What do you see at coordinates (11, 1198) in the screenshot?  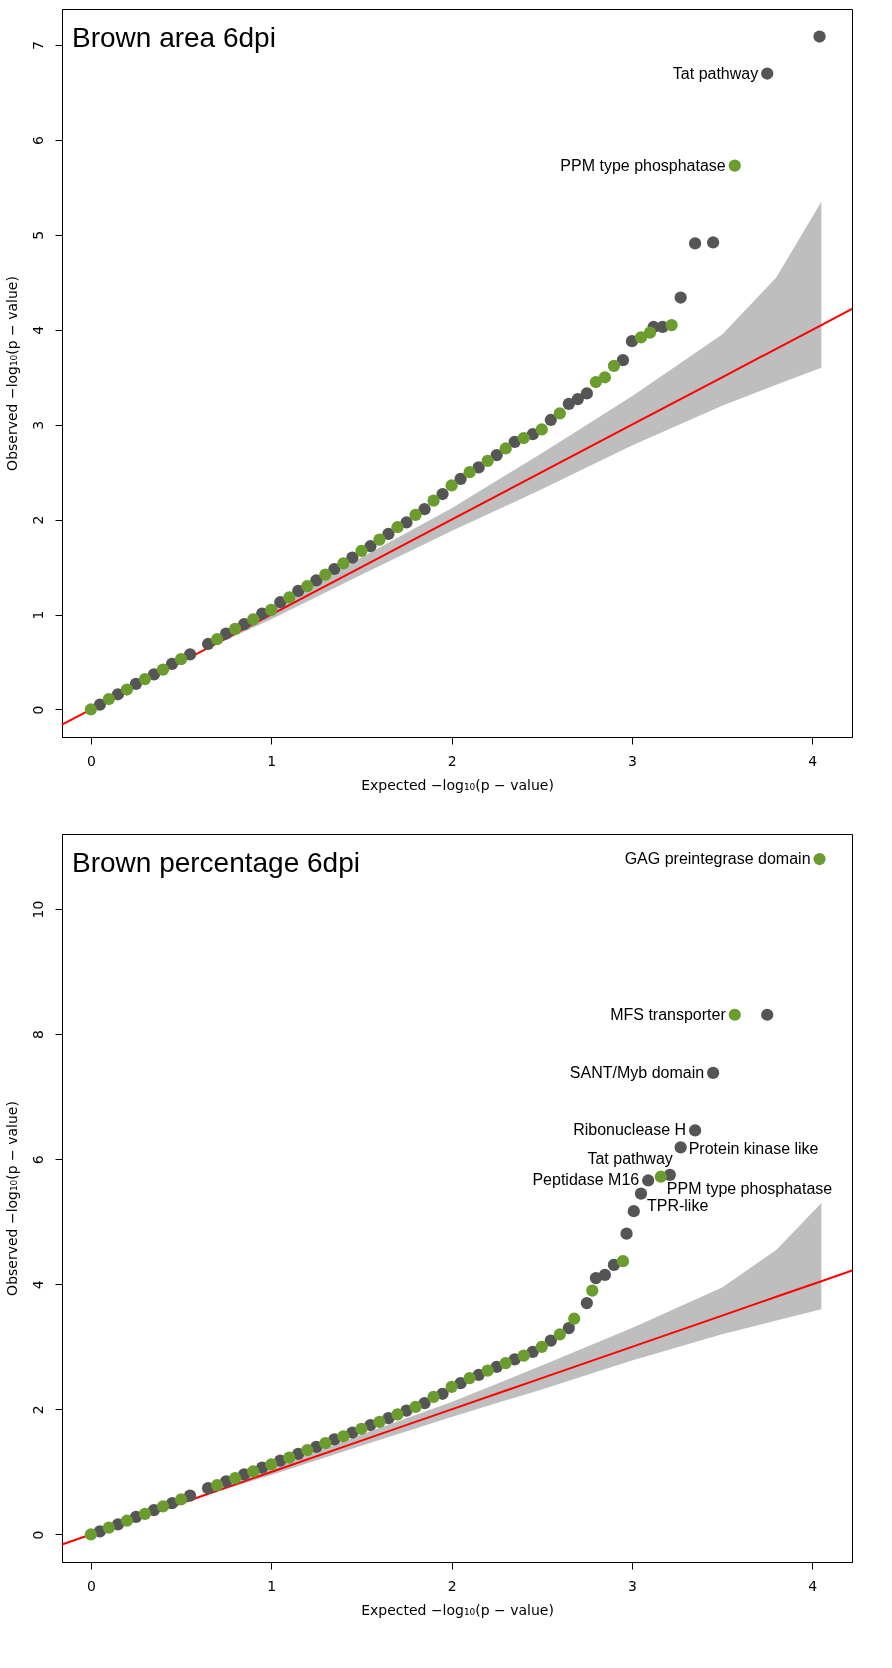 I see `y-axis-title: Observed −log₁₀(p − value)` at bounding box center [11, 1198].